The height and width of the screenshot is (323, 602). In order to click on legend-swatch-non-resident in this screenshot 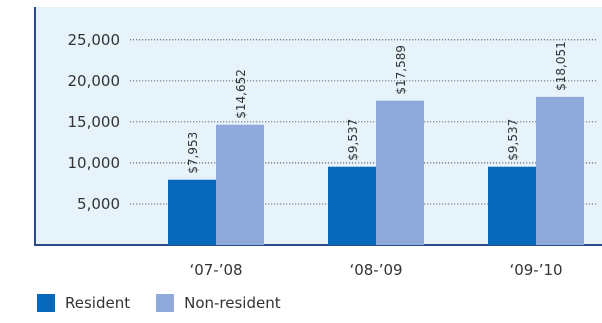, I will do `click(165, 303)`.